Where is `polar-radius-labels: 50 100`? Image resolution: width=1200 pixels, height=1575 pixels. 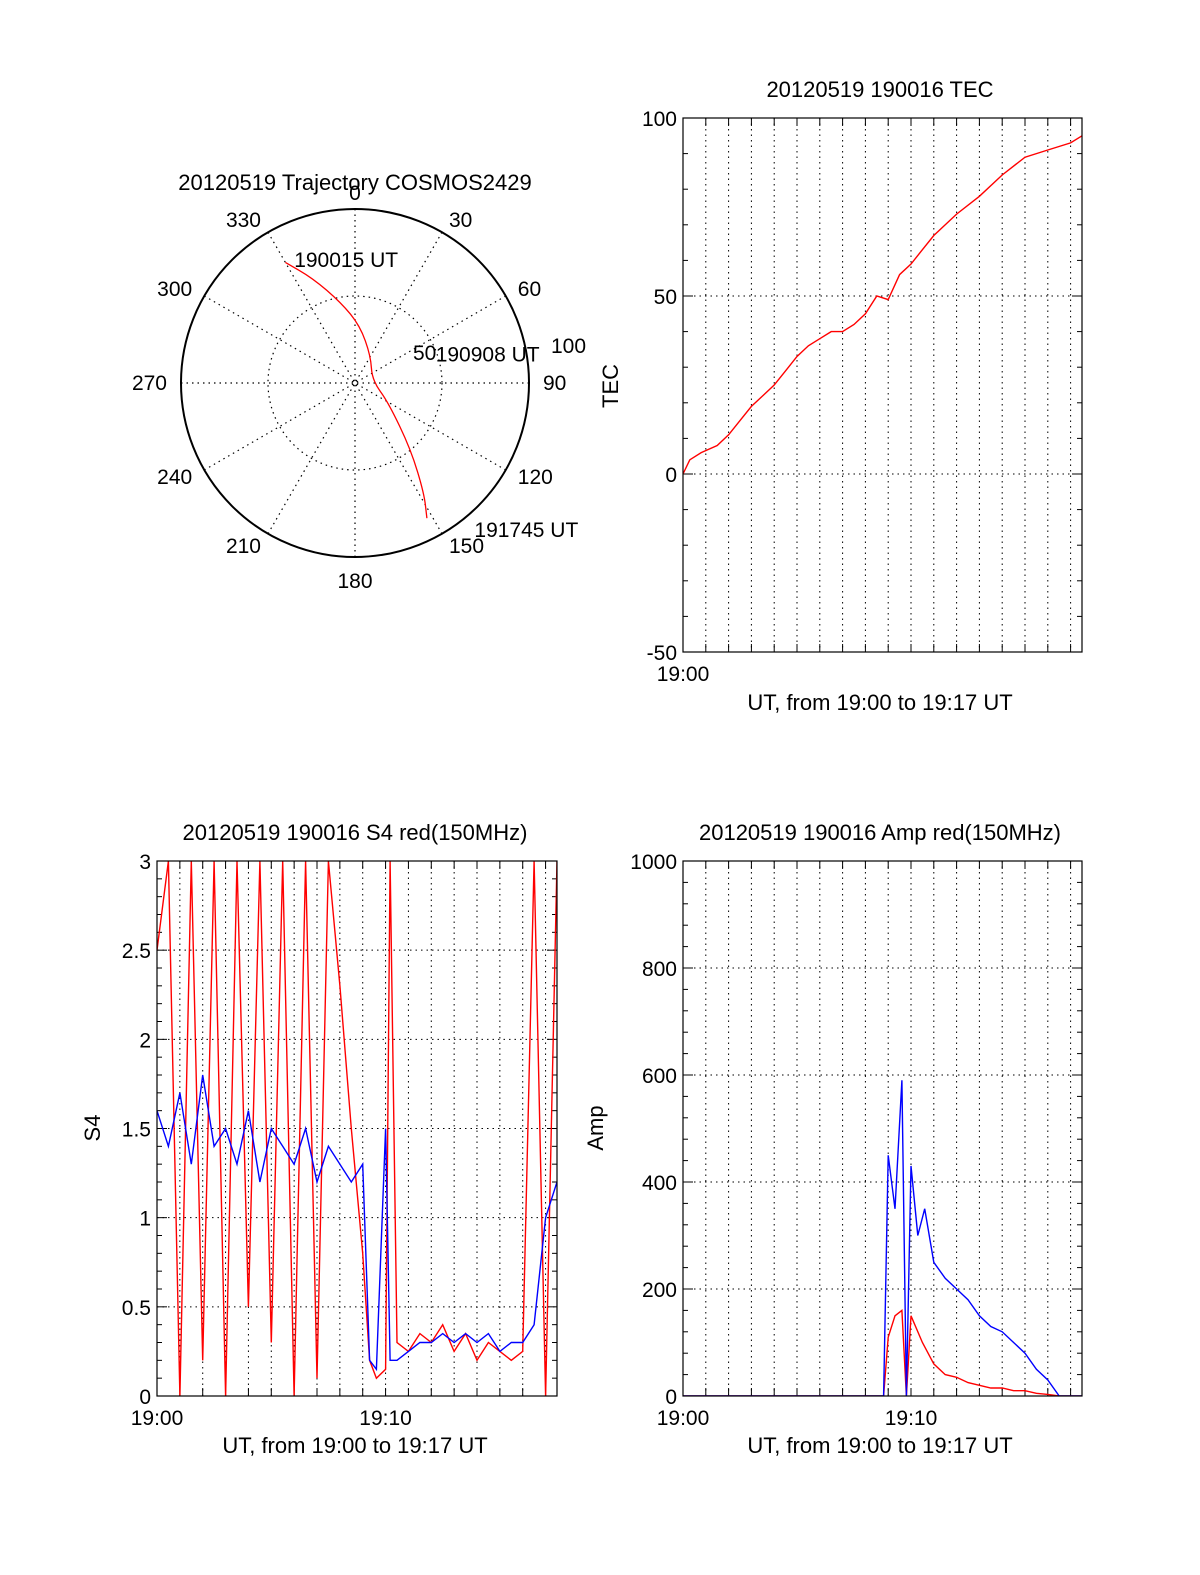 polar-radius-labels: 50 100 is located at coordinates (499, 350).